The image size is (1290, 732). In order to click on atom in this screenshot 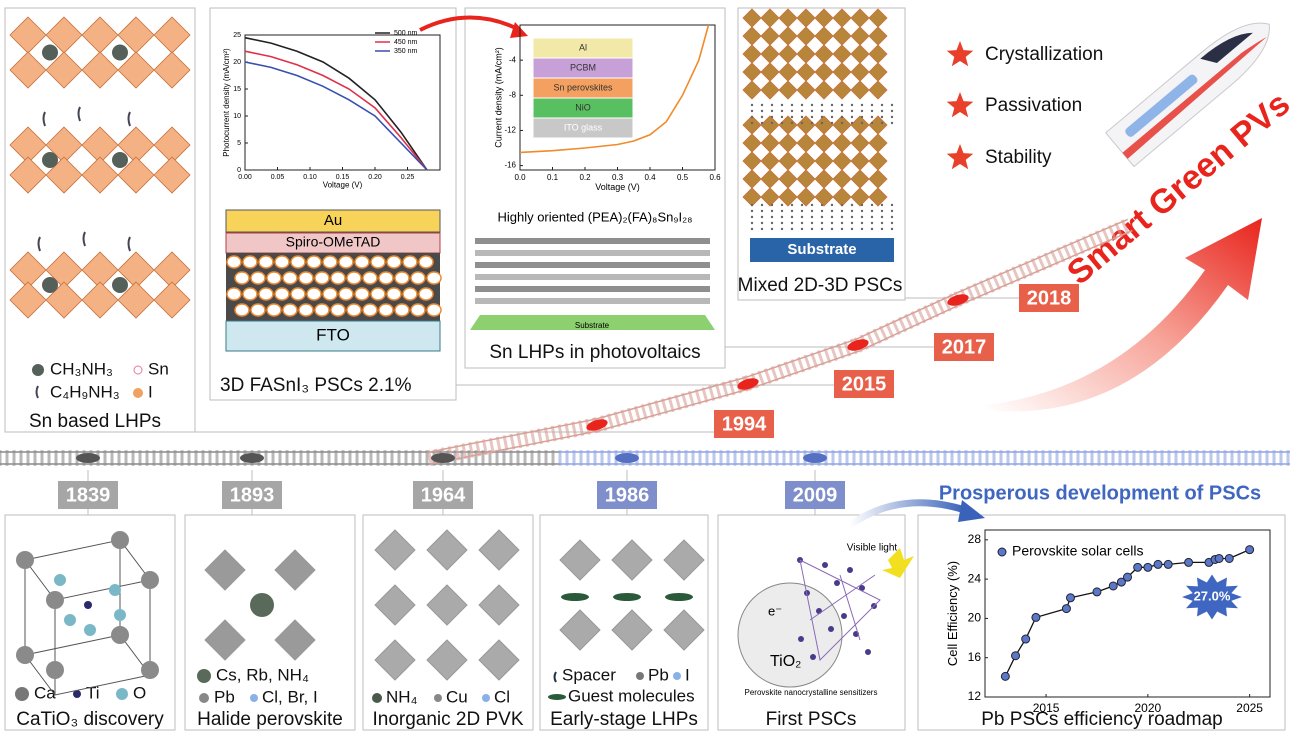, I will do `click(60, 580)`.